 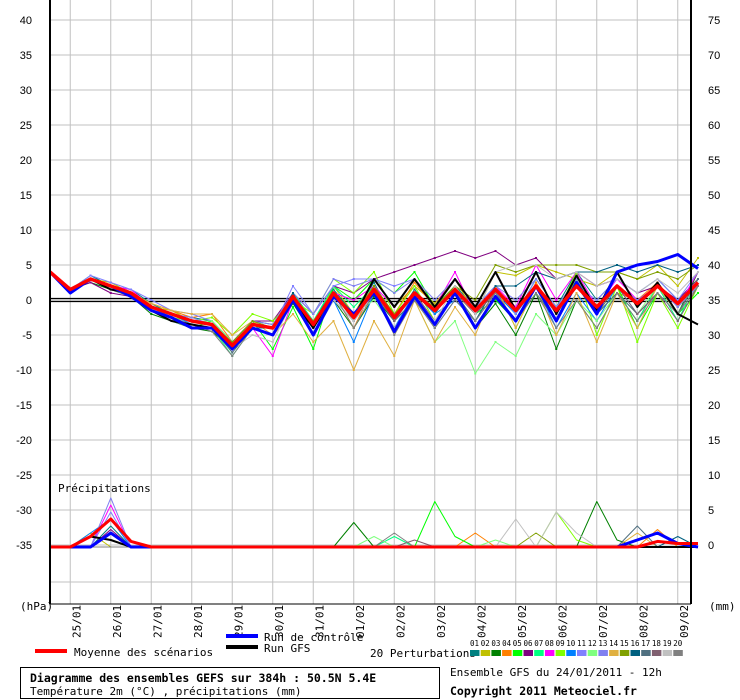 What do you see at coordinates (624, 643) in the screenshot?
I see `perturbation-number: 15` at bounding box center [624, 643].